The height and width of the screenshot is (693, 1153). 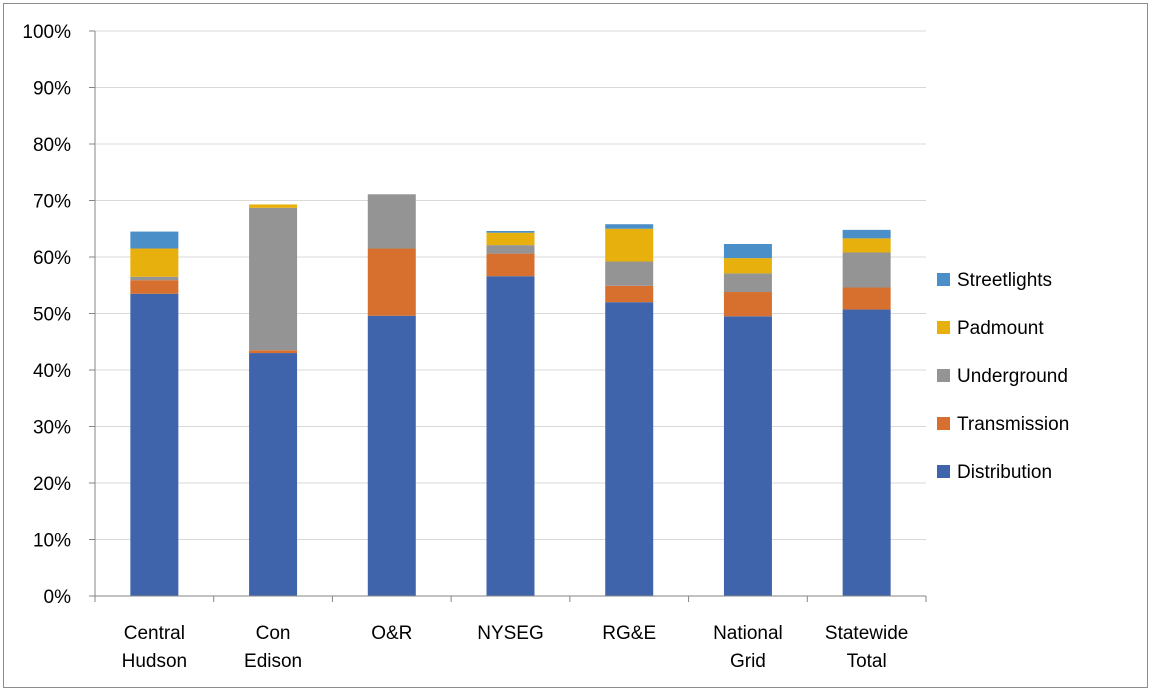 I want to click on y-tick-label: 40%, so click(x=52, y=371).